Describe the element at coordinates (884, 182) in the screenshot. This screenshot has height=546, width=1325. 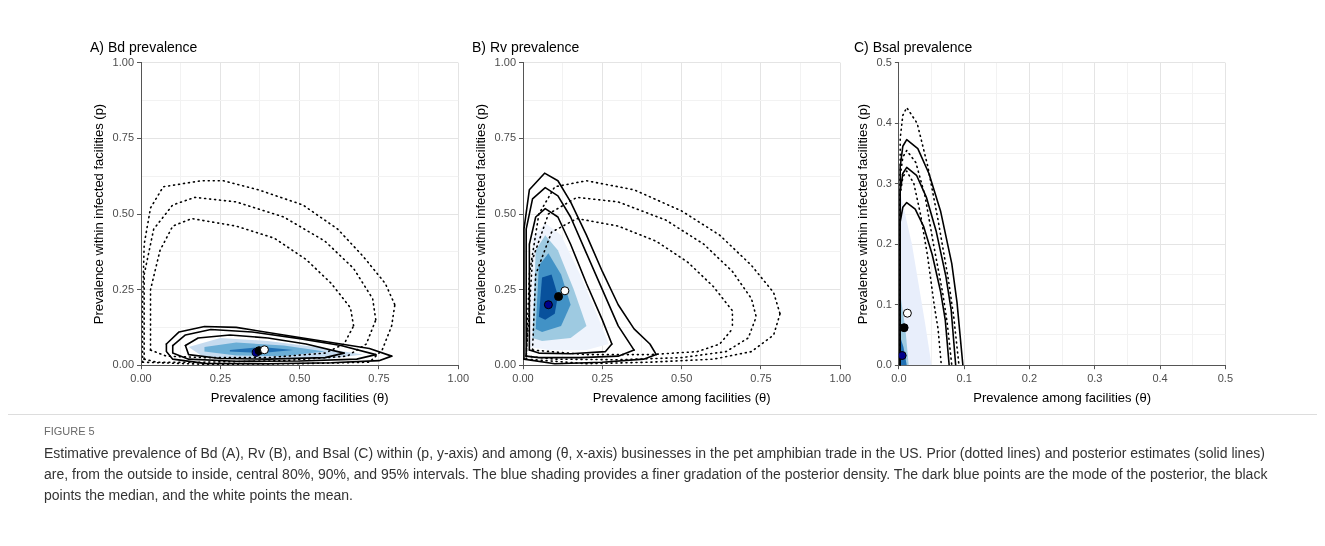
I see `y-tick-label: 0.3` at that location.